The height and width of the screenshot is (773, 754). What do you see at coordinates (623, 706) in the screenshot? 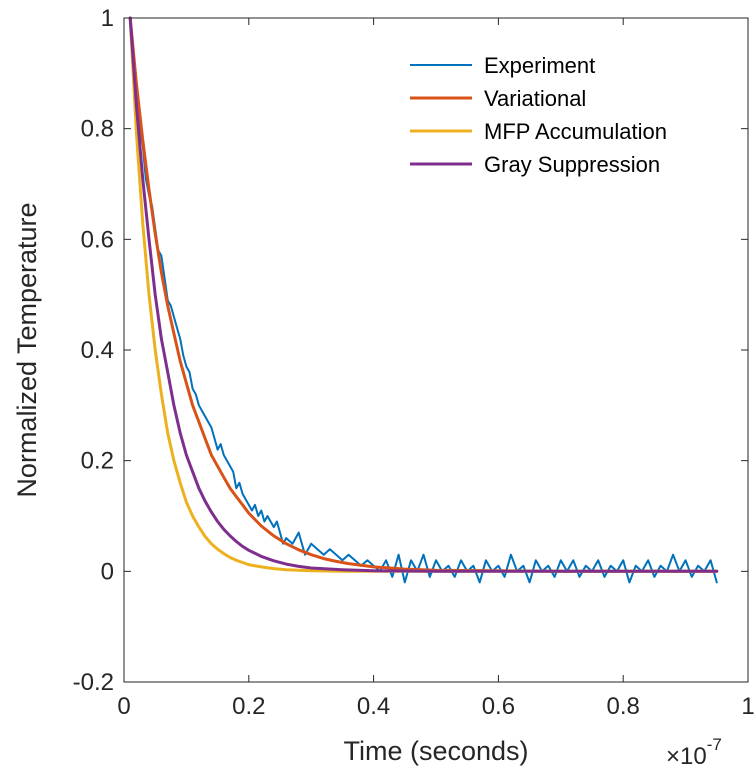
I see `x-tick-label: 0.8` at bounding box center [623, 706].